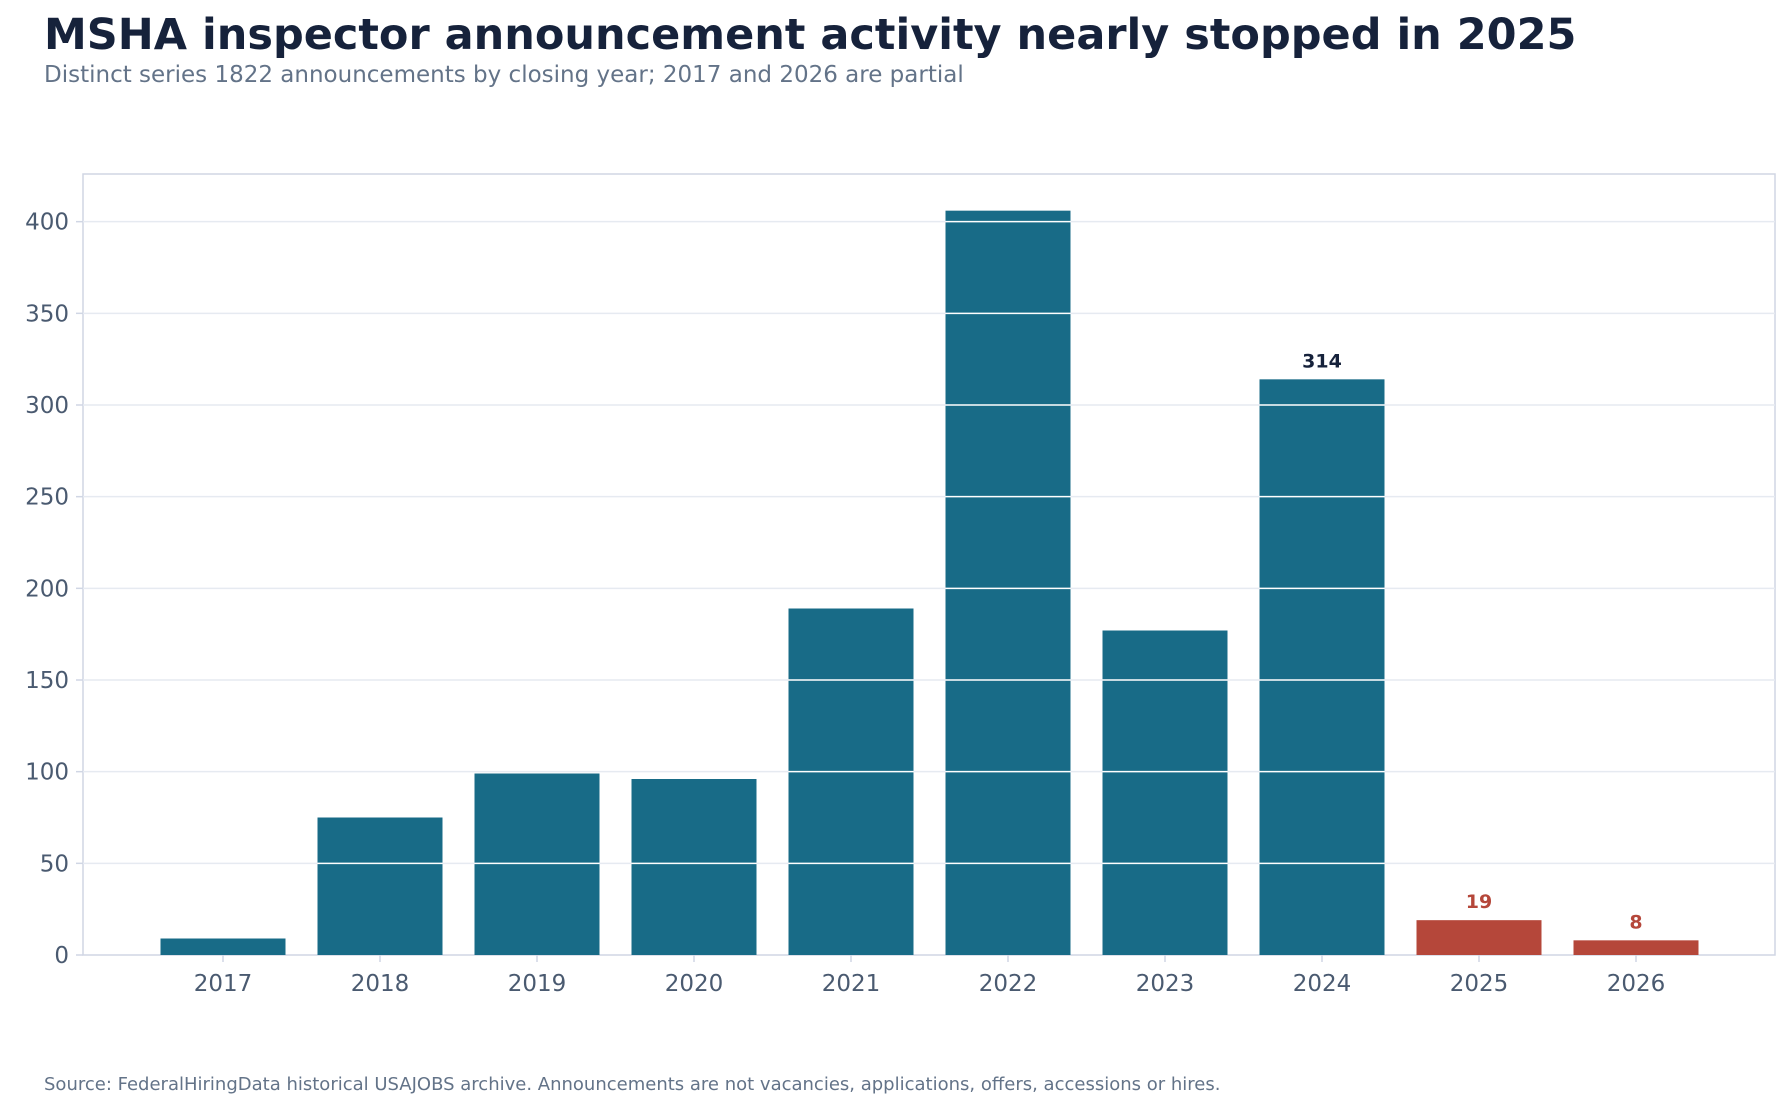  What do you see at coordinates (1479, 984) in the screenshot?
I see `x-tick-label: 2025` at bounding box center [1479, 984].